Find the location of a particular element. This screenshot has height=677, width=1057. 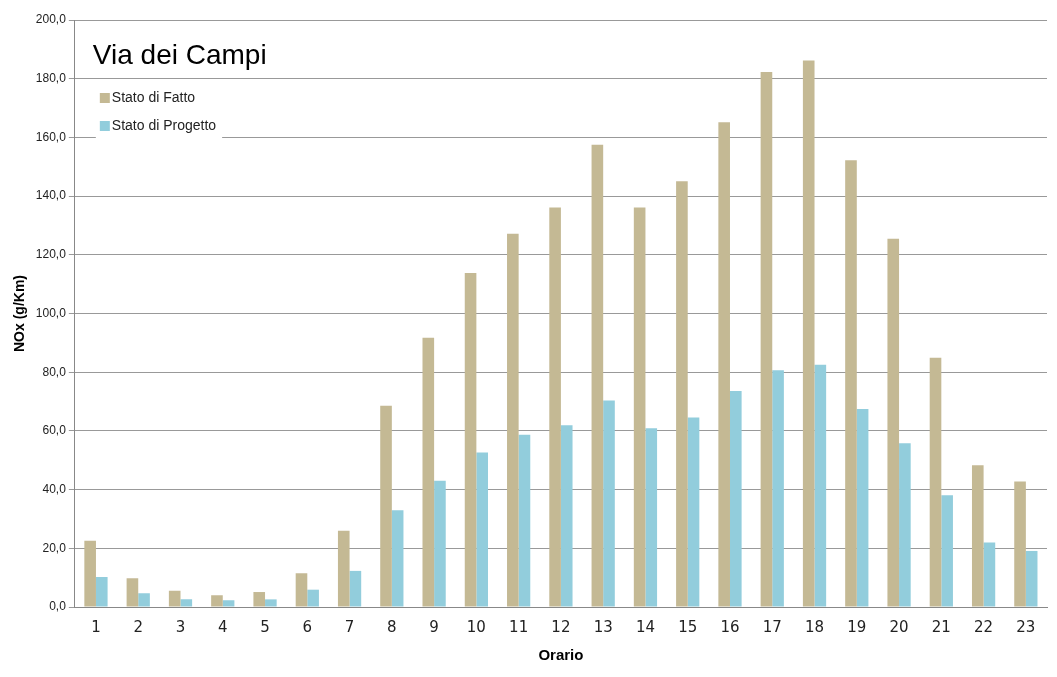

x-tick-label: 23 is located at coordinates (1026, 627).